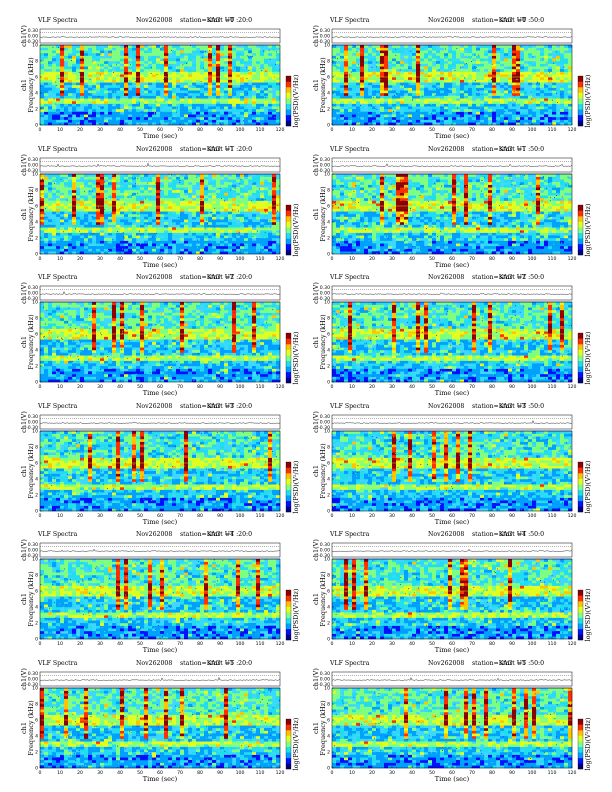 The image size is (612, 792). I want to click on x-tick-label: 80, so click(492, 644).